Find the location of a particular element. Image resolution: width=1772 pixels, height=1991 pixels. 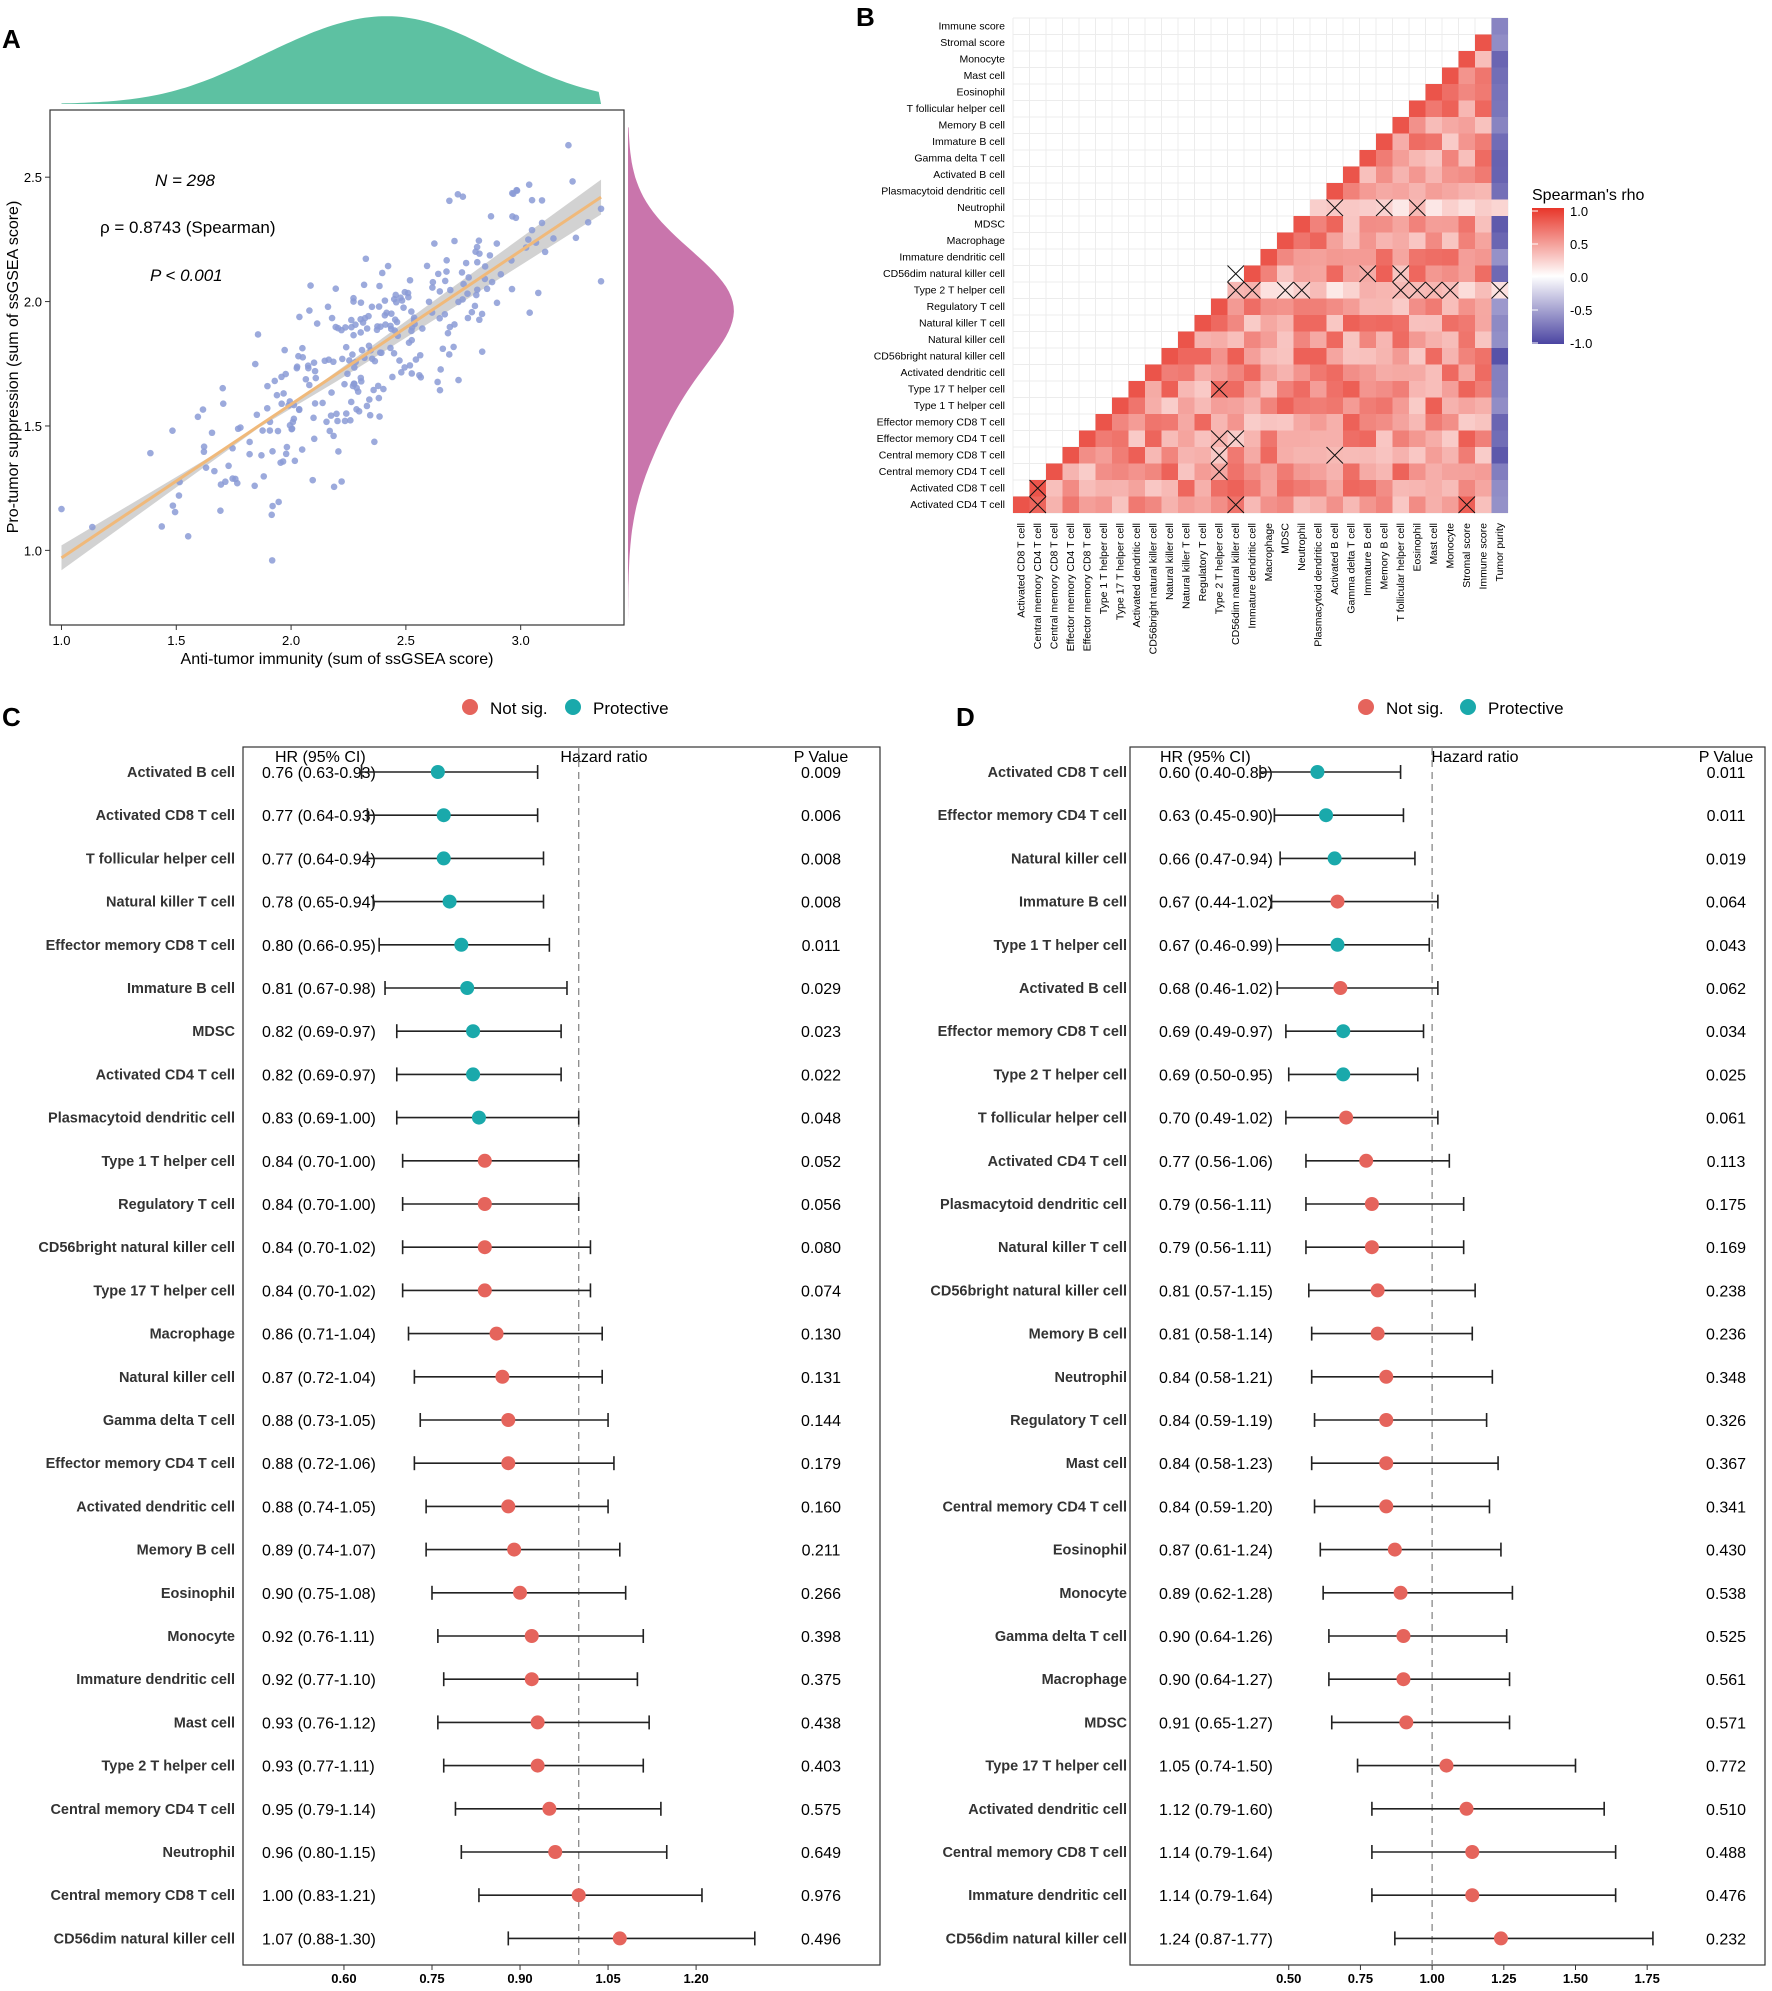

forest-row-hr-text: 0.88 (0.72-1.06) is located at coordinates (319, 1464).